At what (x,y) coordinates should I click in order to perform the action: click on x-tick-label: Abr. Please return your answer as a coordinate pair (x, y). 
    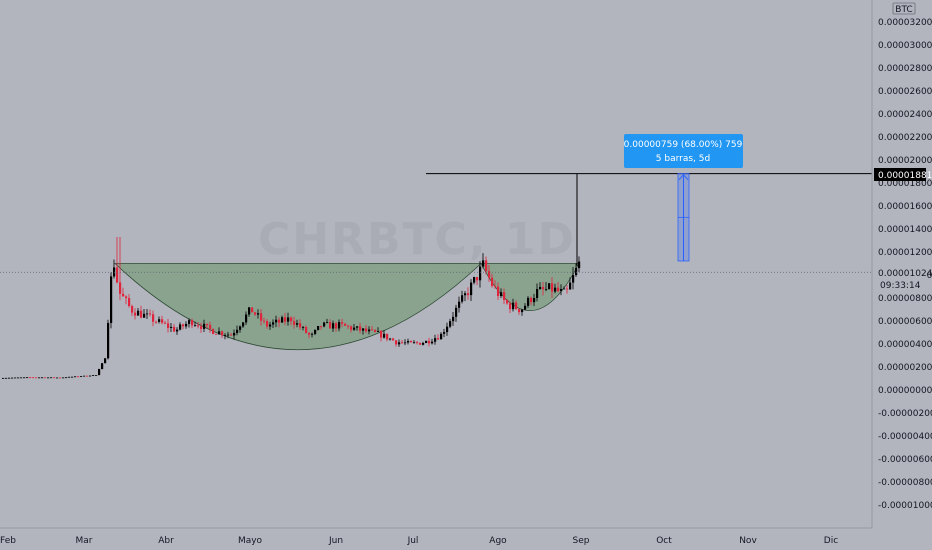
    Looking at the image, I should click on (166, 541).